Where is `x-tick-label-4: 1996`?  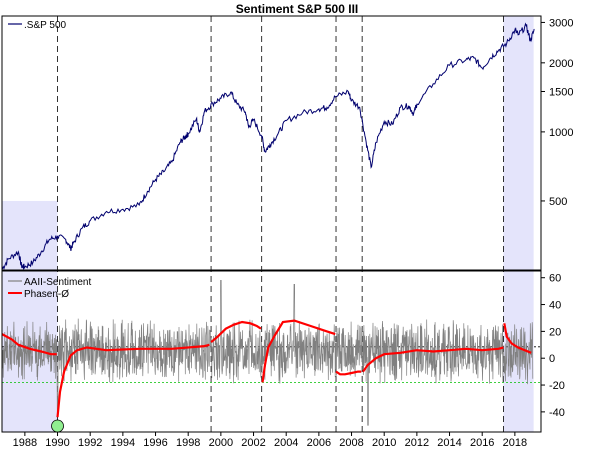
x-tick-label-4: 1996 is located at coordinates (155, 443).